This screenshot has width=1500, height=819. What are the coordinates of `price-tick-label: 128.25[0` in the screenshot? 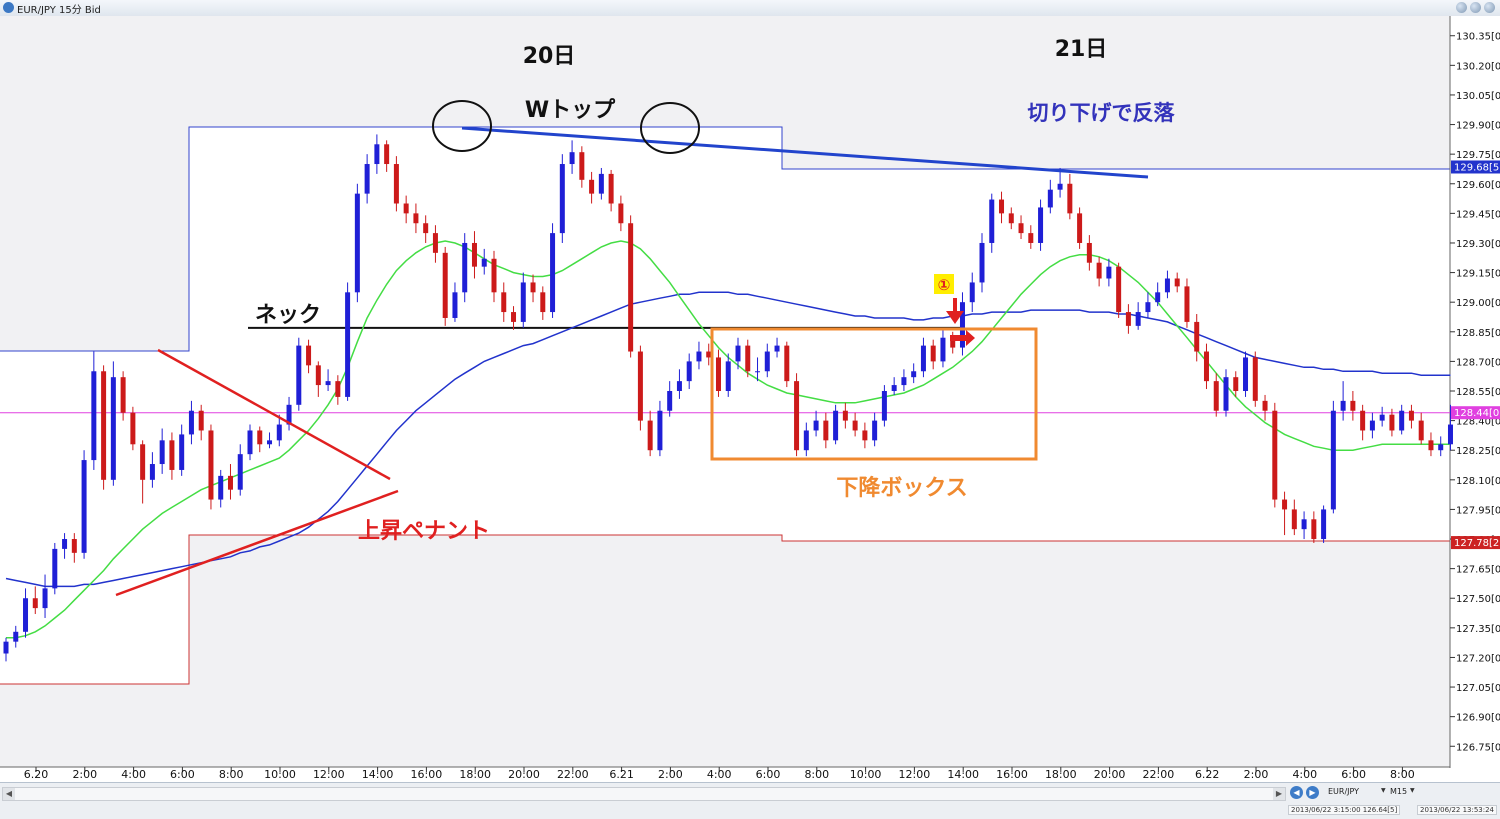 It's located at (1478, 451).